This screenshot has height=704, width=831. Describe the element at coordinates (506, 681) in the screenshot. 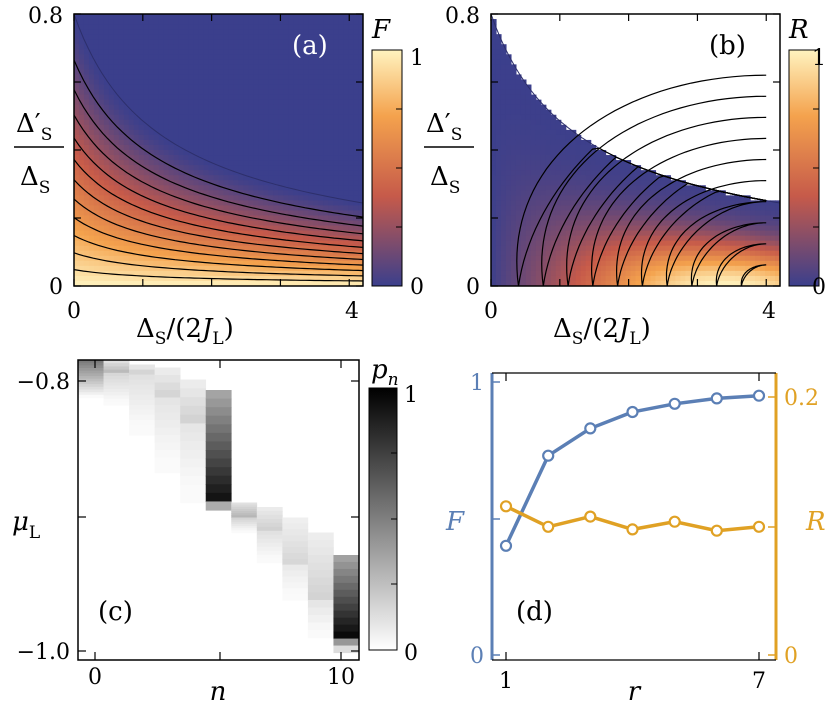

I see `x-tick-left-d: 1` at that location.